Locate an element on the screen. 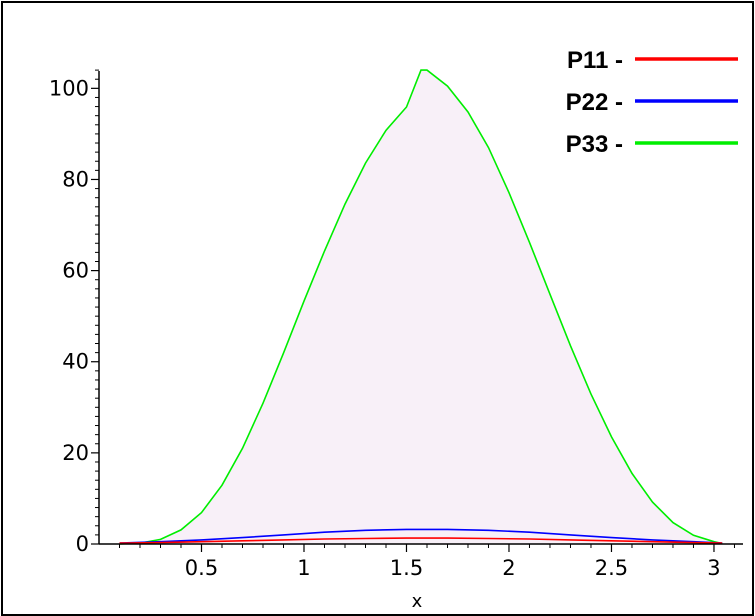 The image size is (755, 616). y-tick-label: 100 is located at coordinates (69, 88).